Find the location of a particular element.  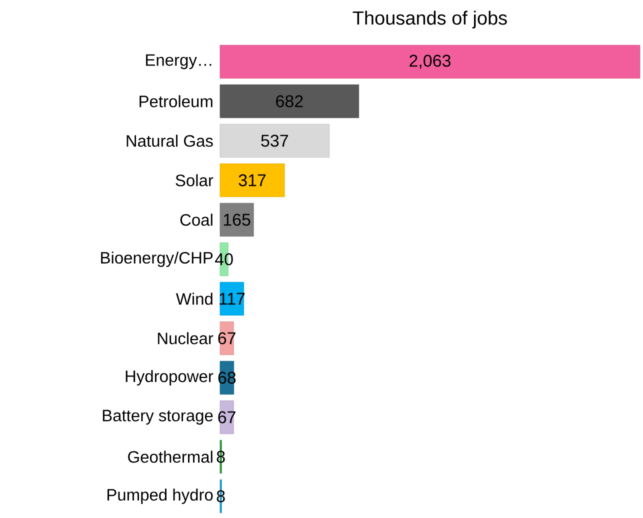

y-tick-label: Hydropower is located at coordinates (170, 378).